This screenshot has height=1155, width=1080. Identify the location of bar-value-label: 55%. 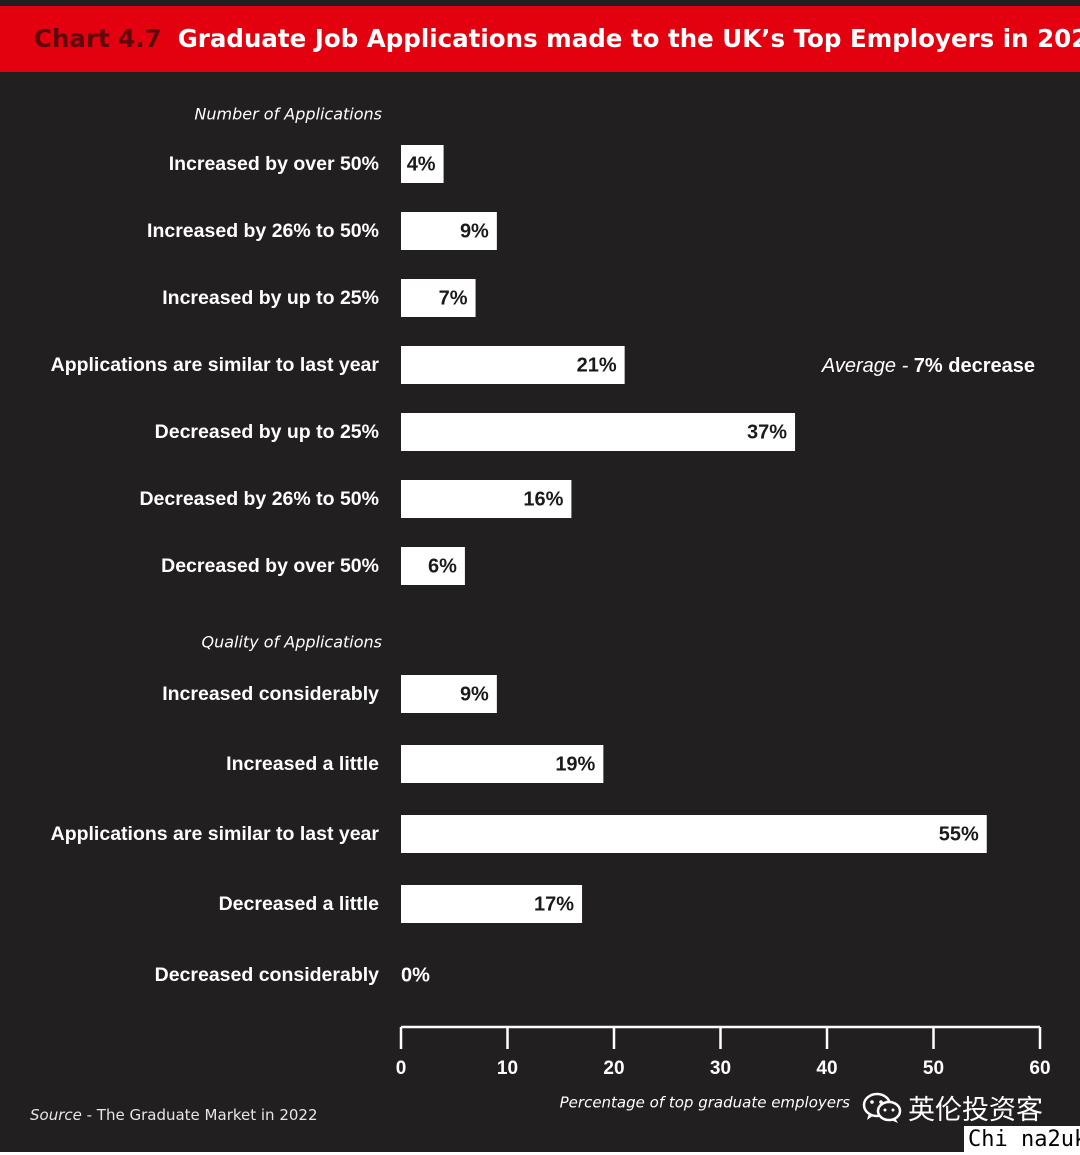
(959, 834).